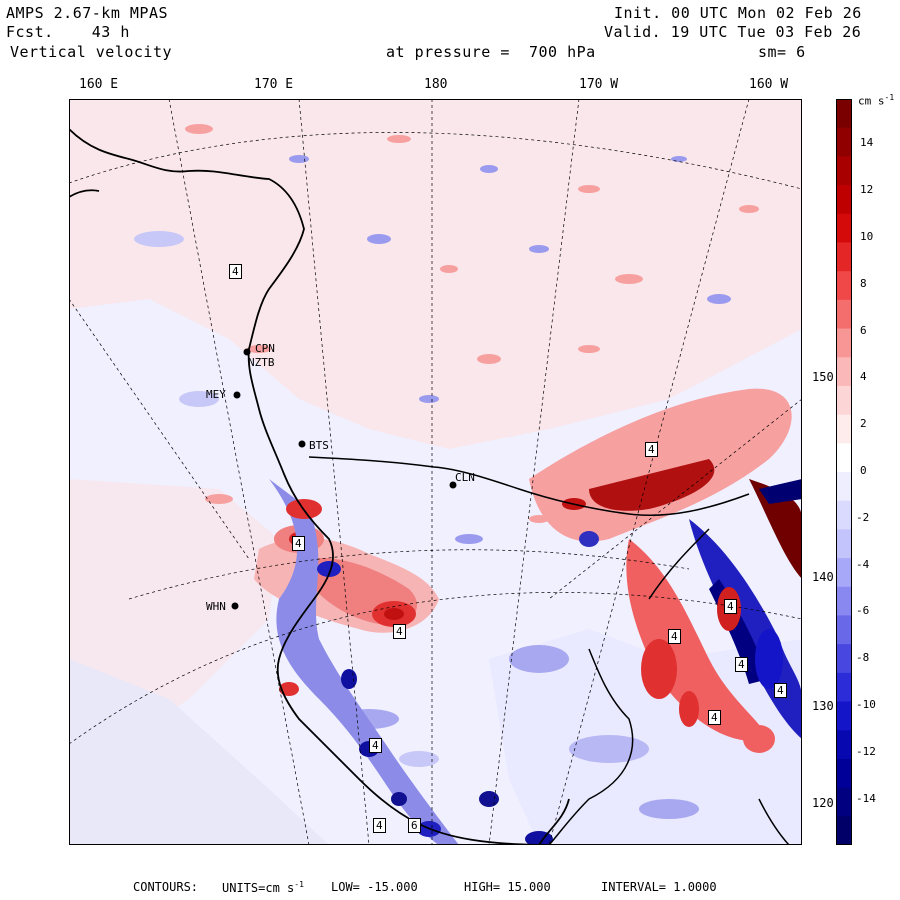 Image resolution: width=900 pixels, height=900 pixels. I want to click on weak-ascent-region, so click(174, 609).